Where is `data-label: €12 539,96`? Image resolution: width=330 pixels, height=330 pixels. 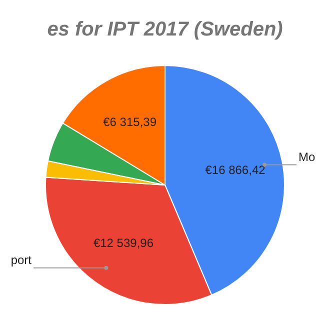 data-label: €12 539,96 is located at coordinates (123, 243).